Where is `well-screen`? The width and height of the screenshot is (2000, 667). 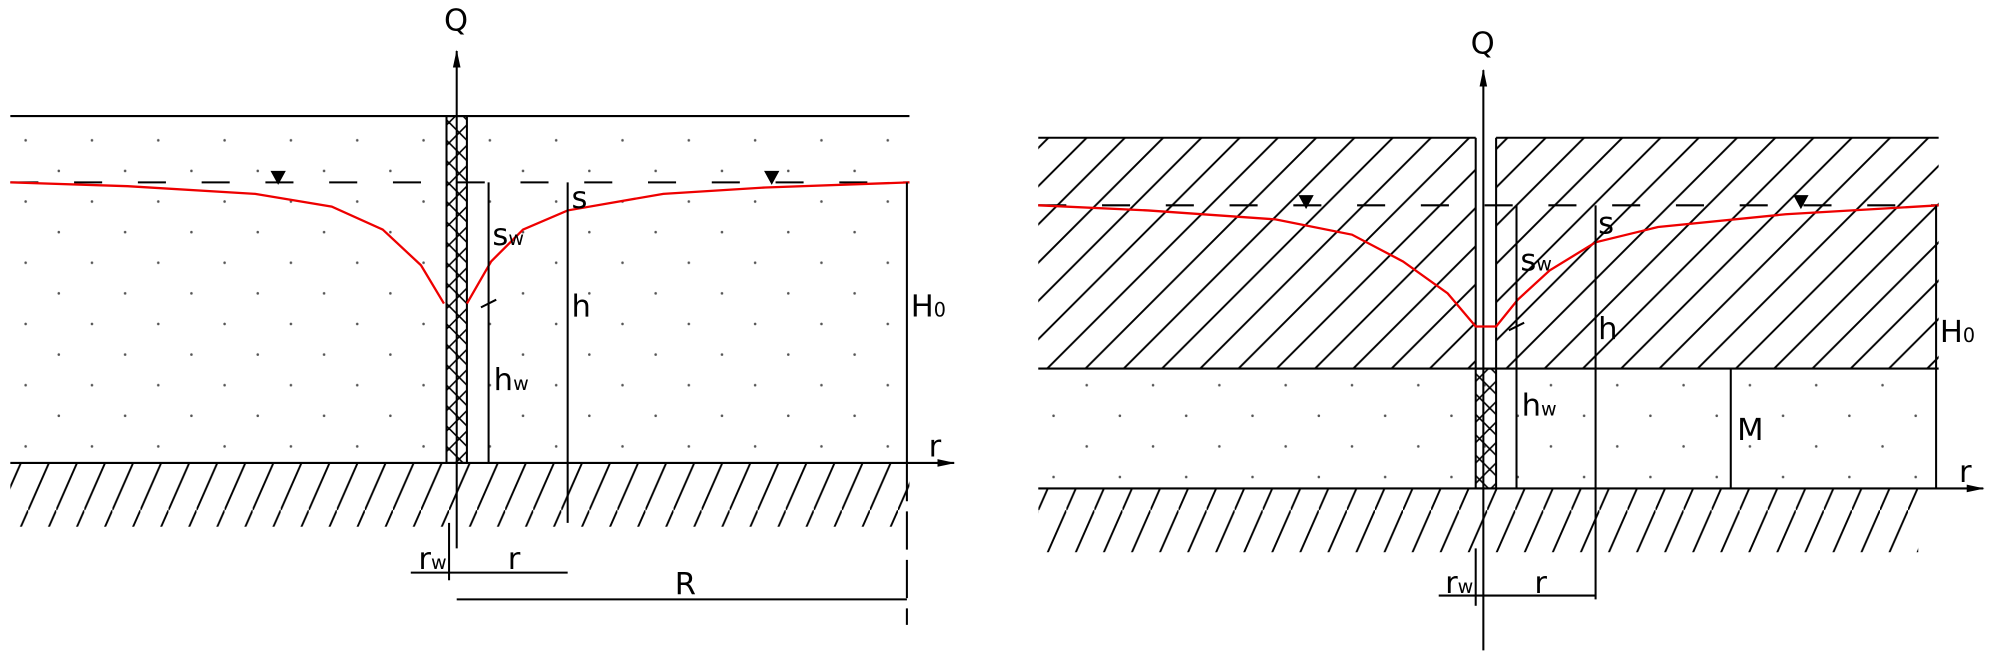
well-screen is located at coordinates (1486, 428).